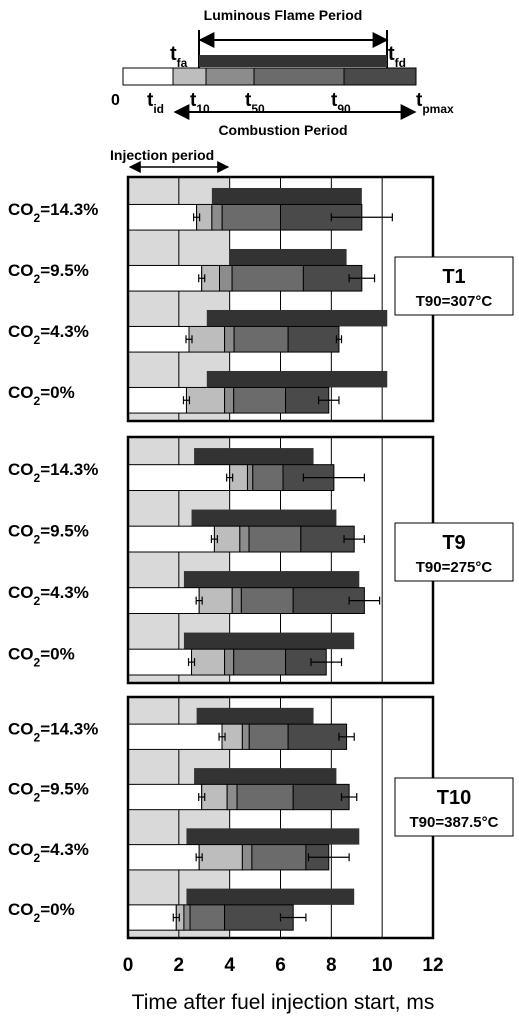 The image size is (519, 1025). Describe the element at coordinates (382, 965) in the screenshot. I see `x-tick-label: 10` at that location.